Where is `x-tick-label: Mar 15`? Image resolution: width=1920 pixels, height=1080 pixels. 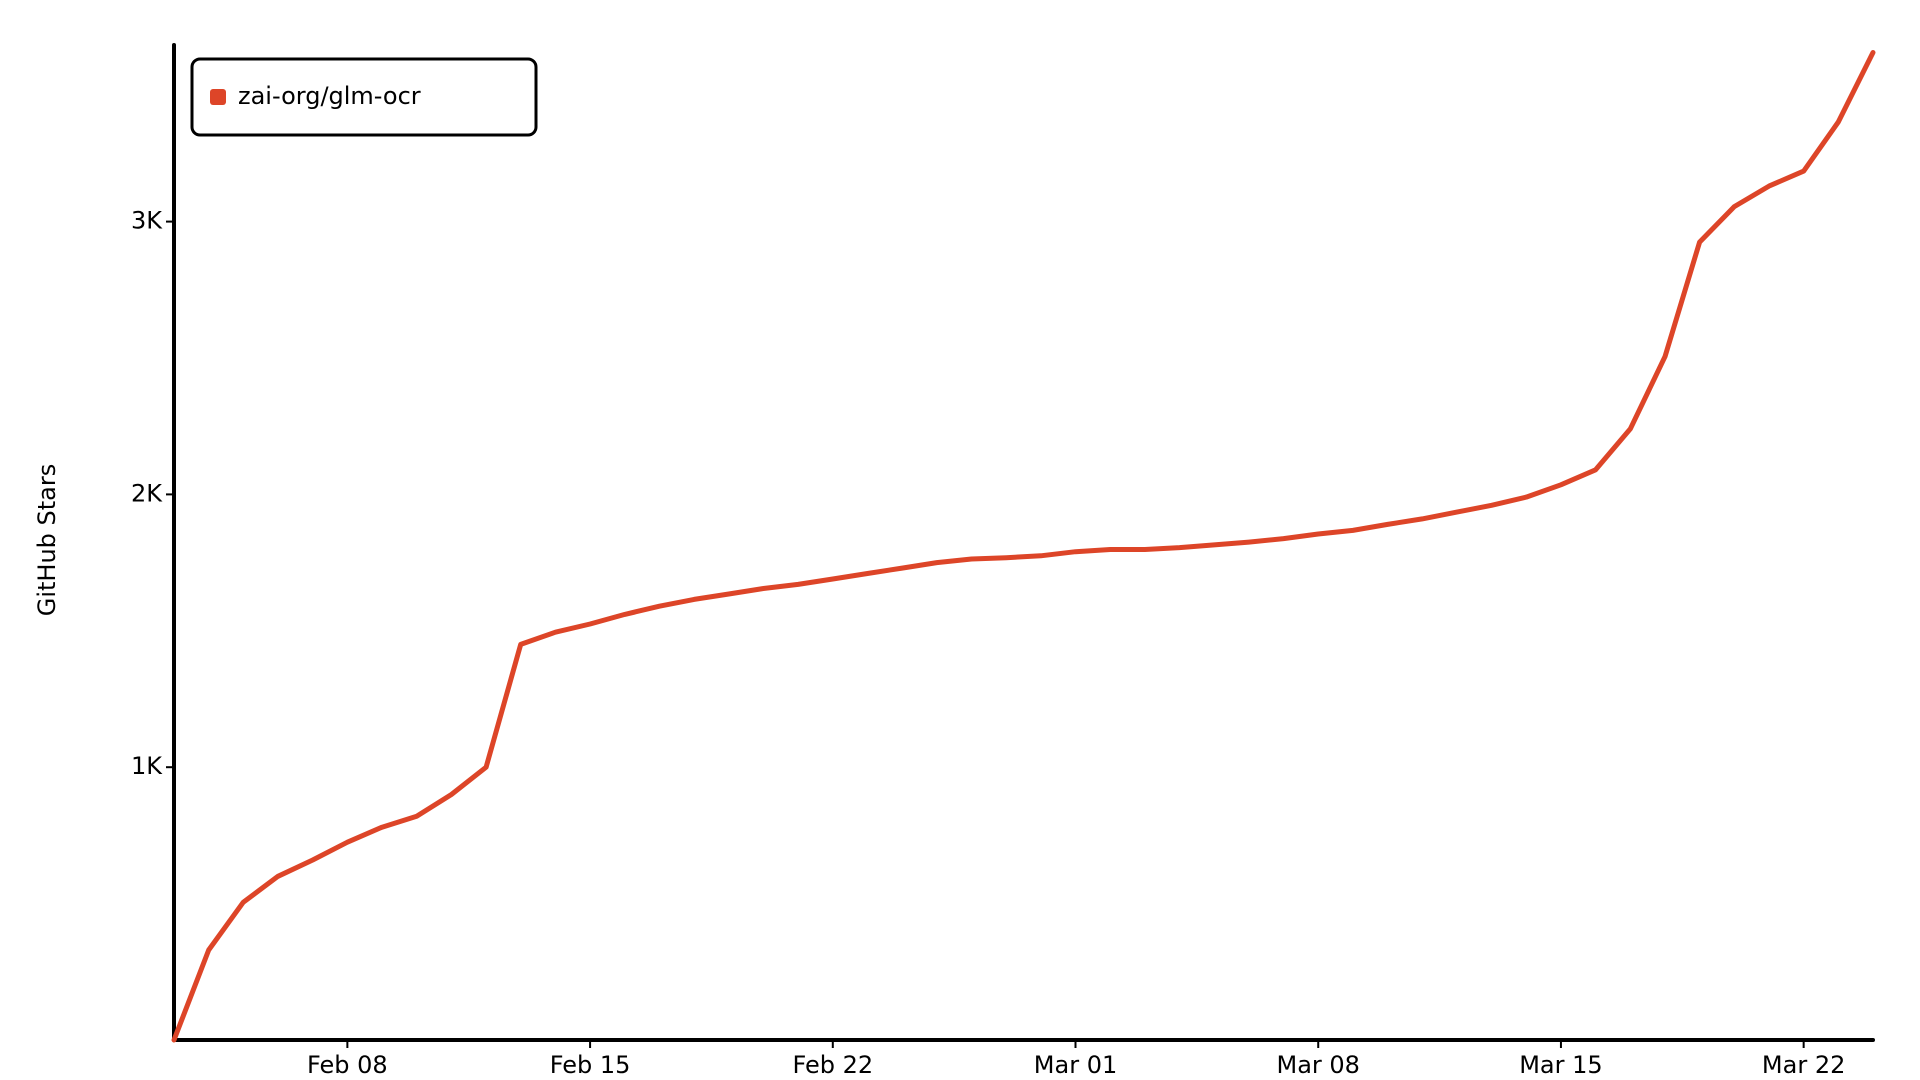
x-tick-label: Mar 15 is located at coordinates (1560, 1065).